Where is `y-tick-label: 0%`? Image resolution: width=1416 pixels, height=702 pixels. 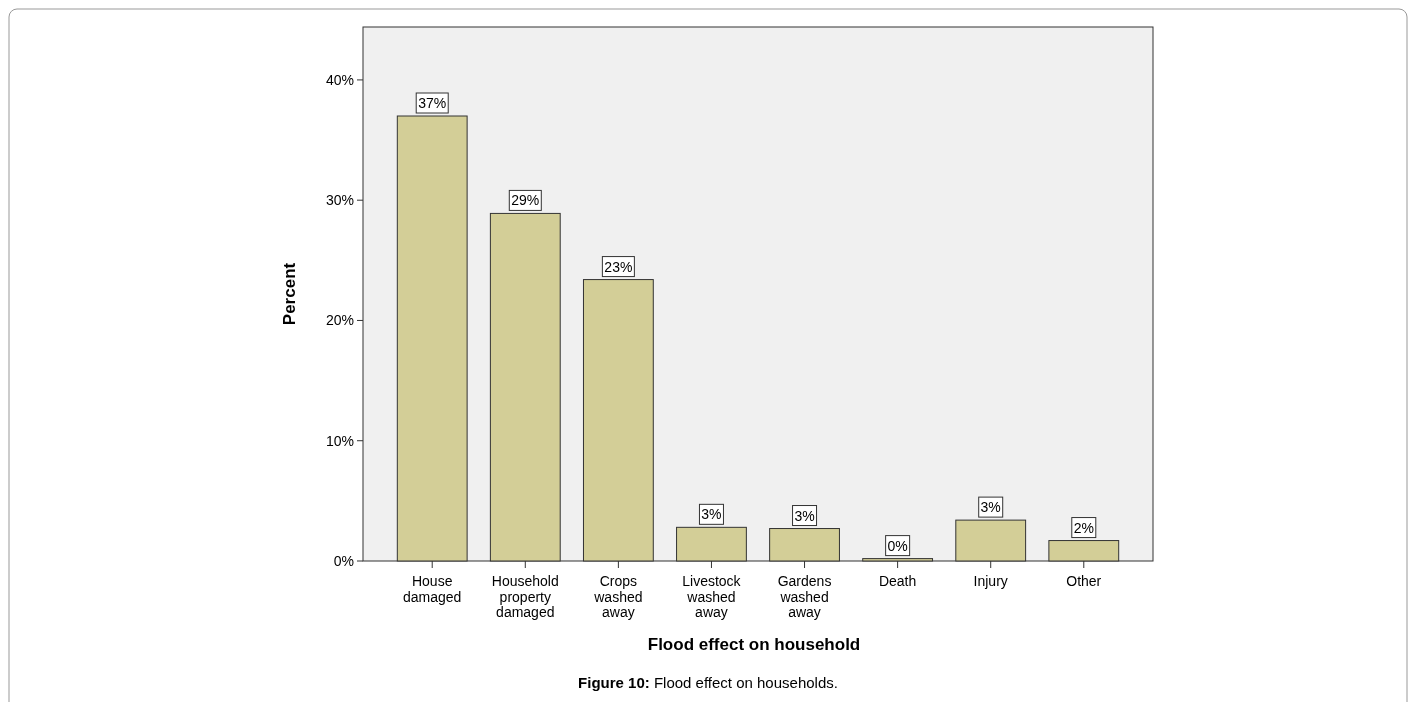 y-tick-label: 0% is located at coordinates (343, 561).